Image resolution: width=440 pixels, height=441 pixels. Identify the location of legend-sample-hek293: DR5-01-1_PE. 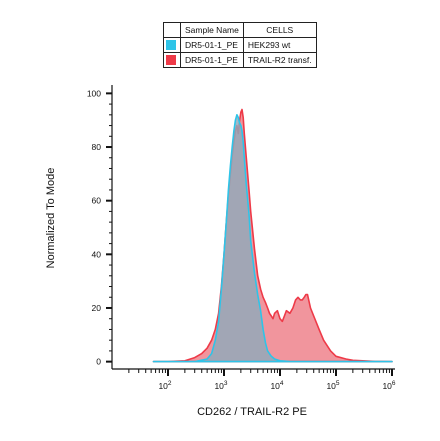
(212, 45).